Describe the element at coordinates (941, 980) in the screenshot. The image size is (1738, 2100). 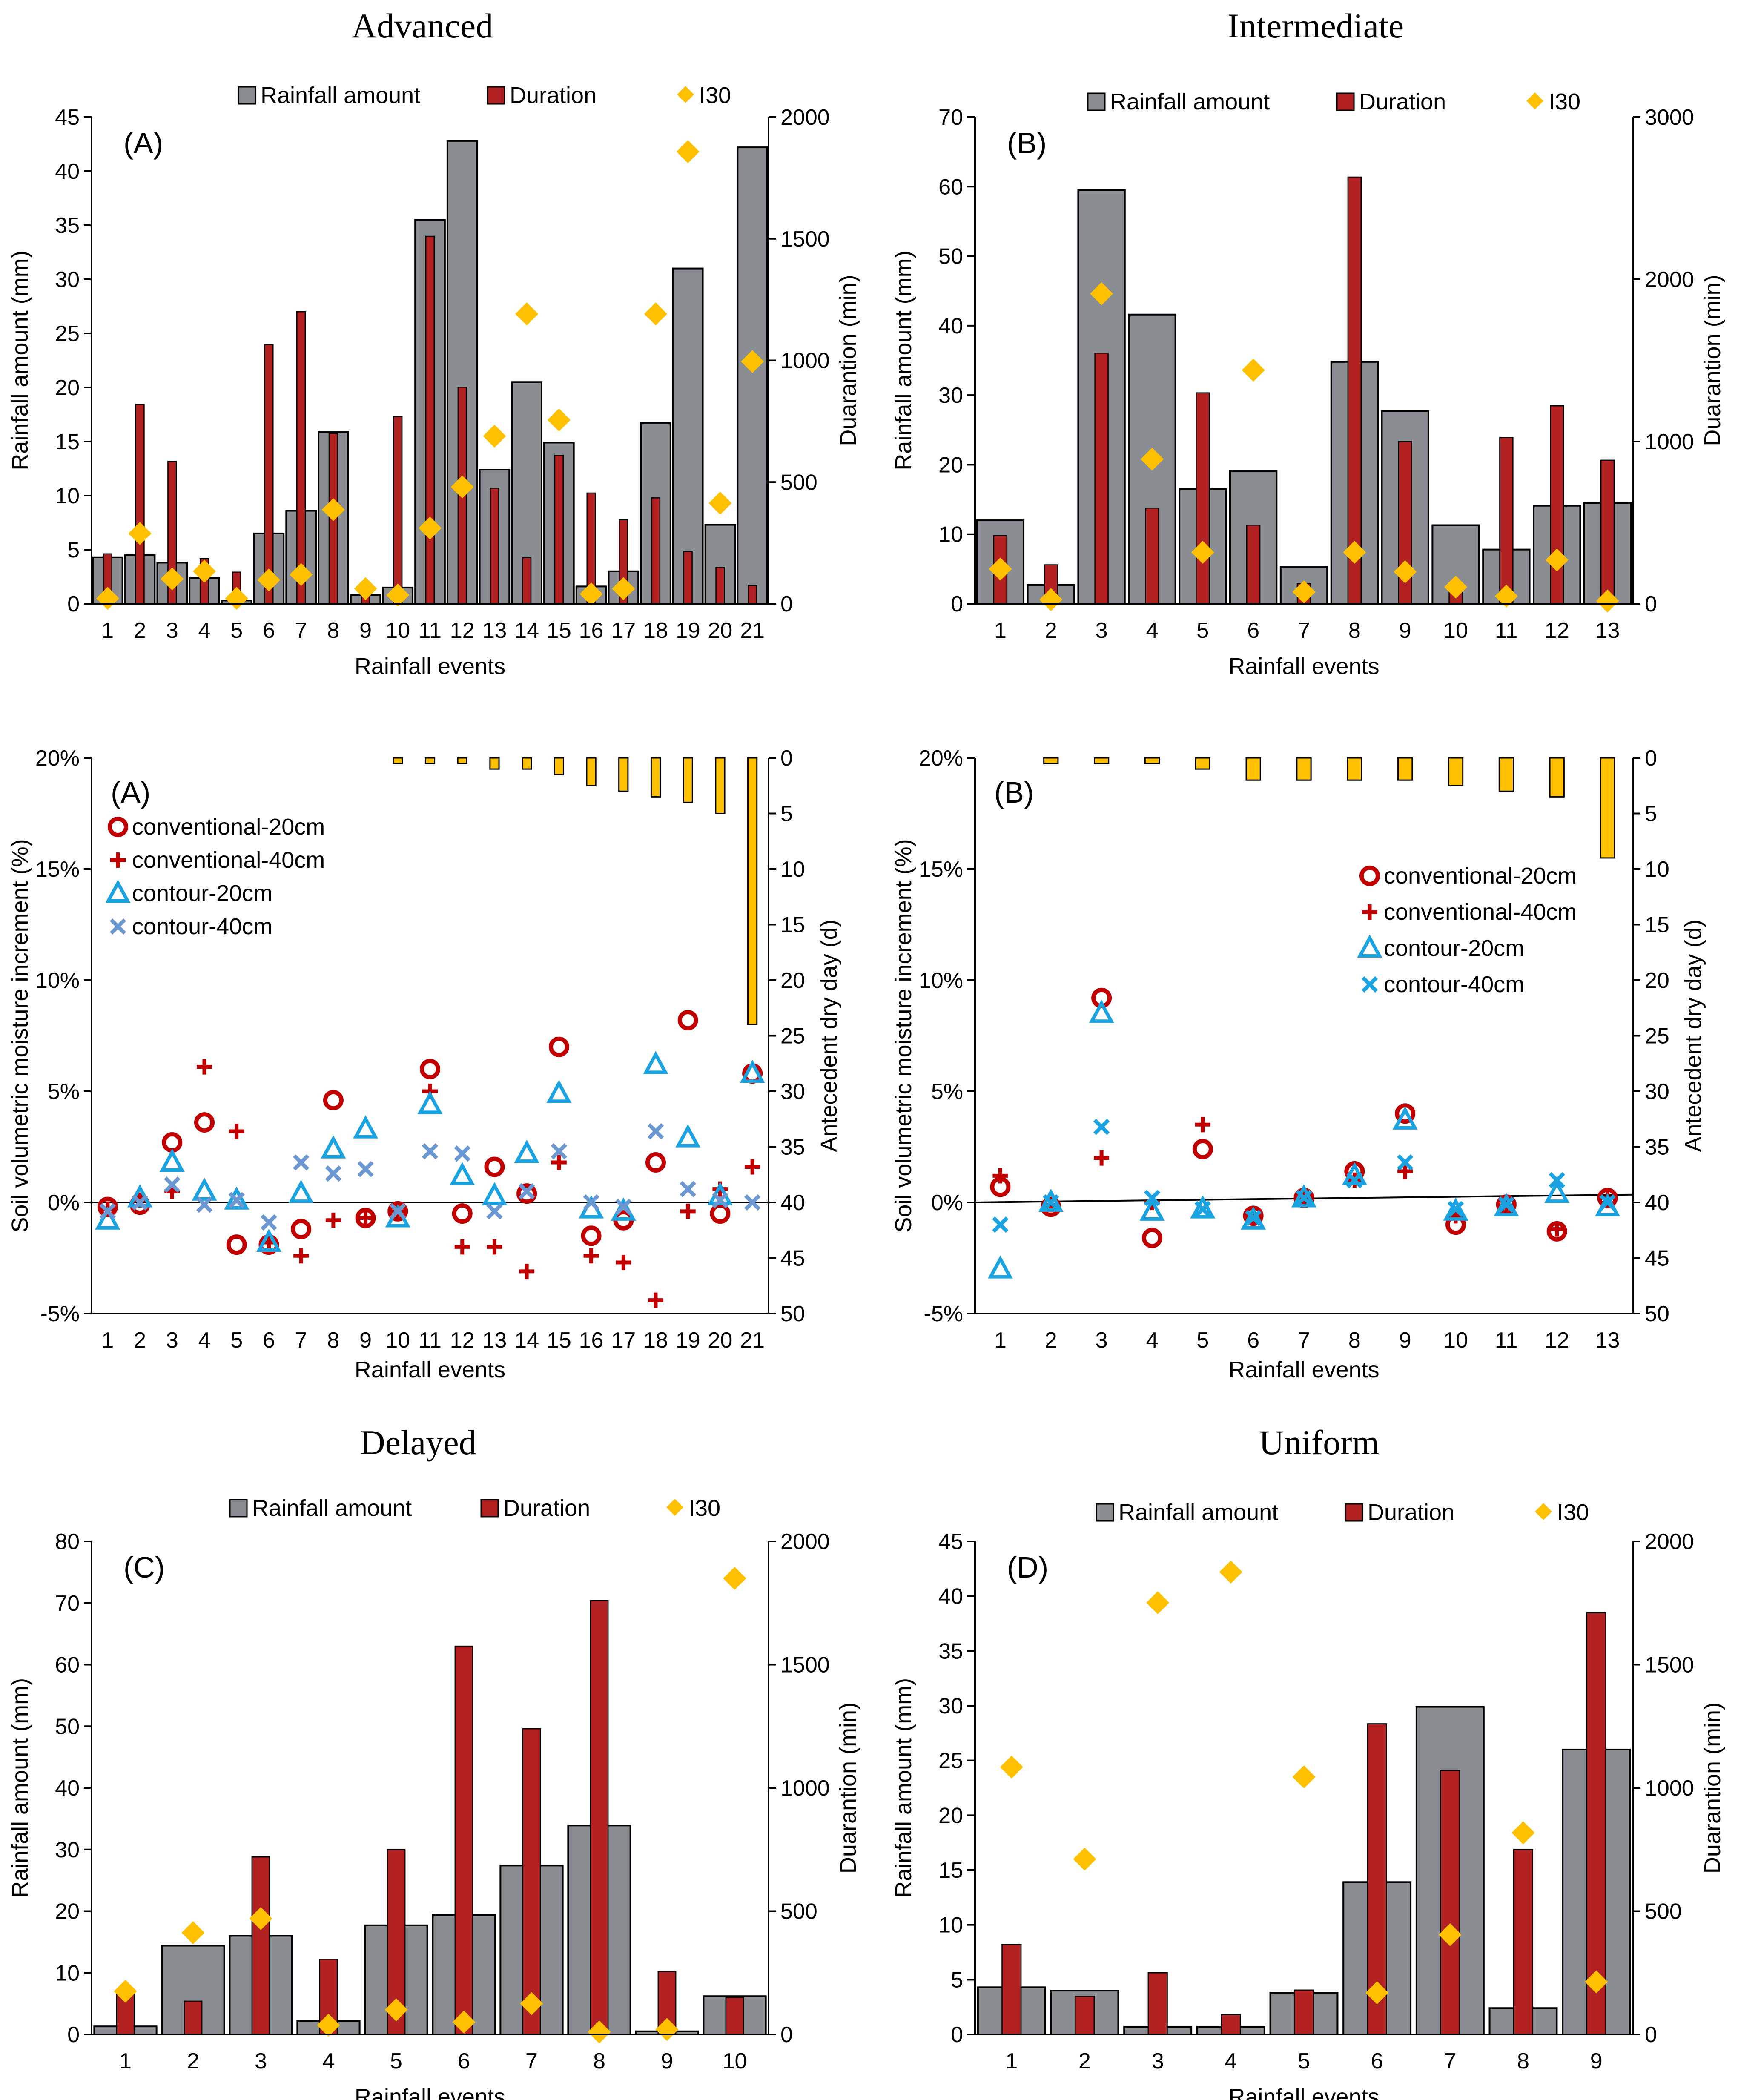
I see `y-tick-label: 10%` at that location.